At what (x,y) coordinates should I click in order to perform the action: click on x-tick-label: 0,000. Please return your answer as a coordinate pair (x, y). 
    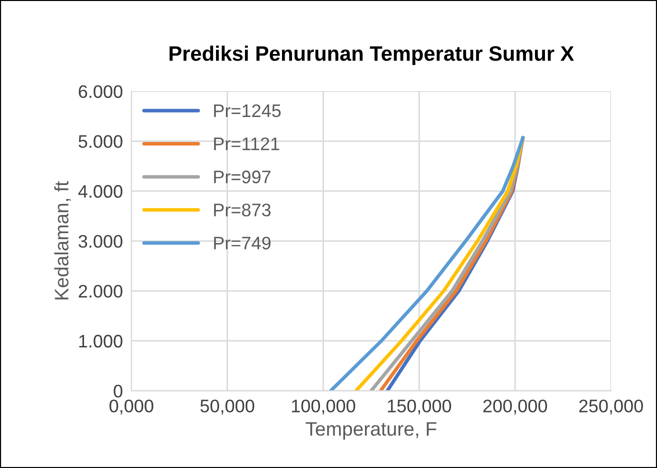
    Looking at the image, I should click on (132, 407).